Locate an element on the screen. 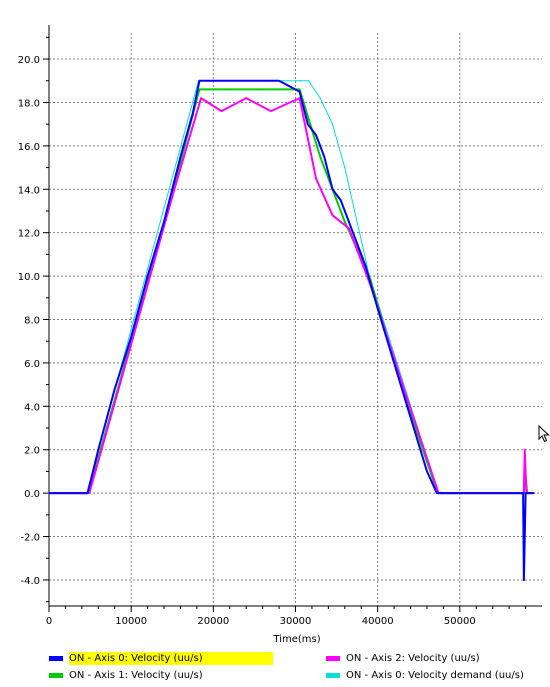  legend-swatch-axis1-velocity is located at coordinates (56, 675).